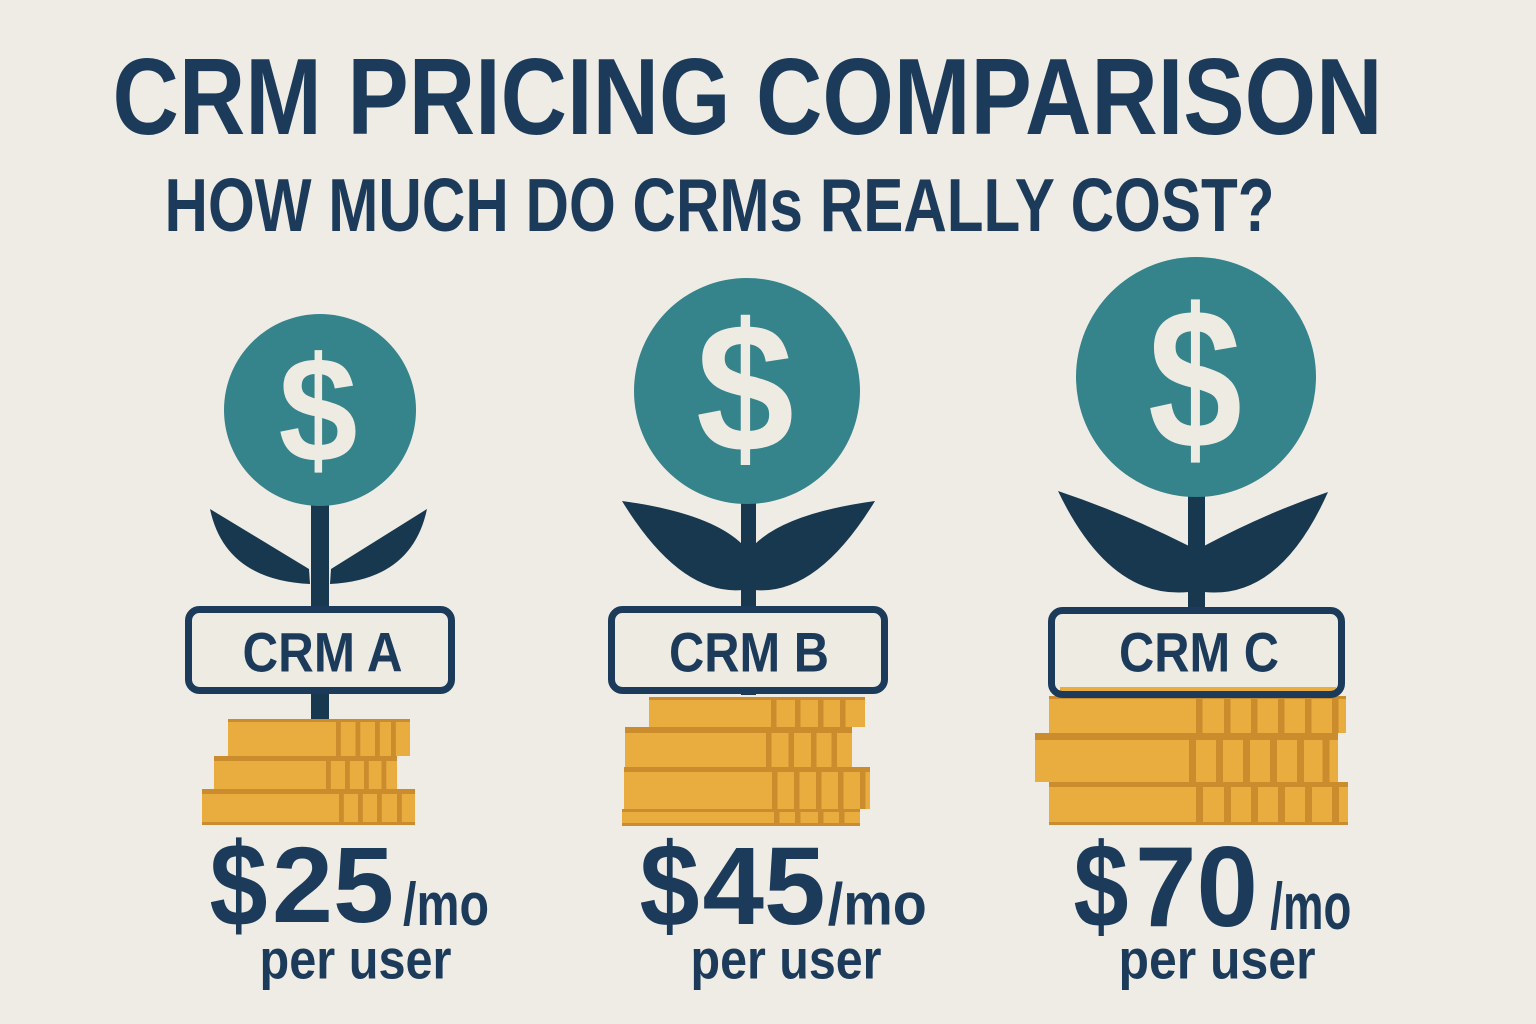 The image size is (1536, 1024). Describe the element at coordinates (720, 205) in the screenshot. I see `svg-text: HOW MUCH DO CRMs REALLY COST?` at that location.